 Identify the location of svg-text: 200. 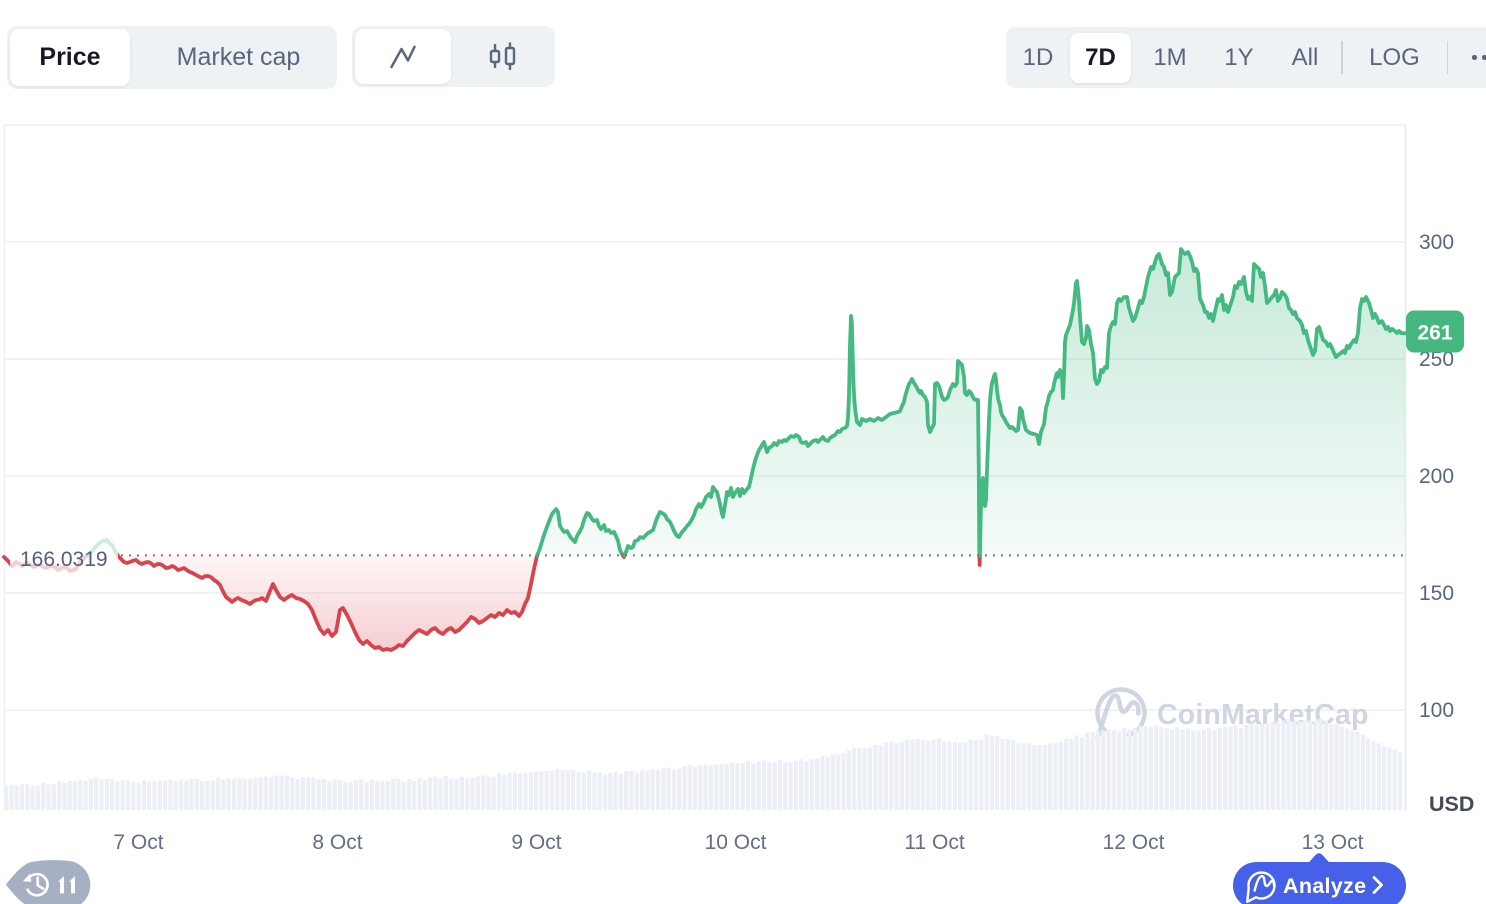
(1436, 476).